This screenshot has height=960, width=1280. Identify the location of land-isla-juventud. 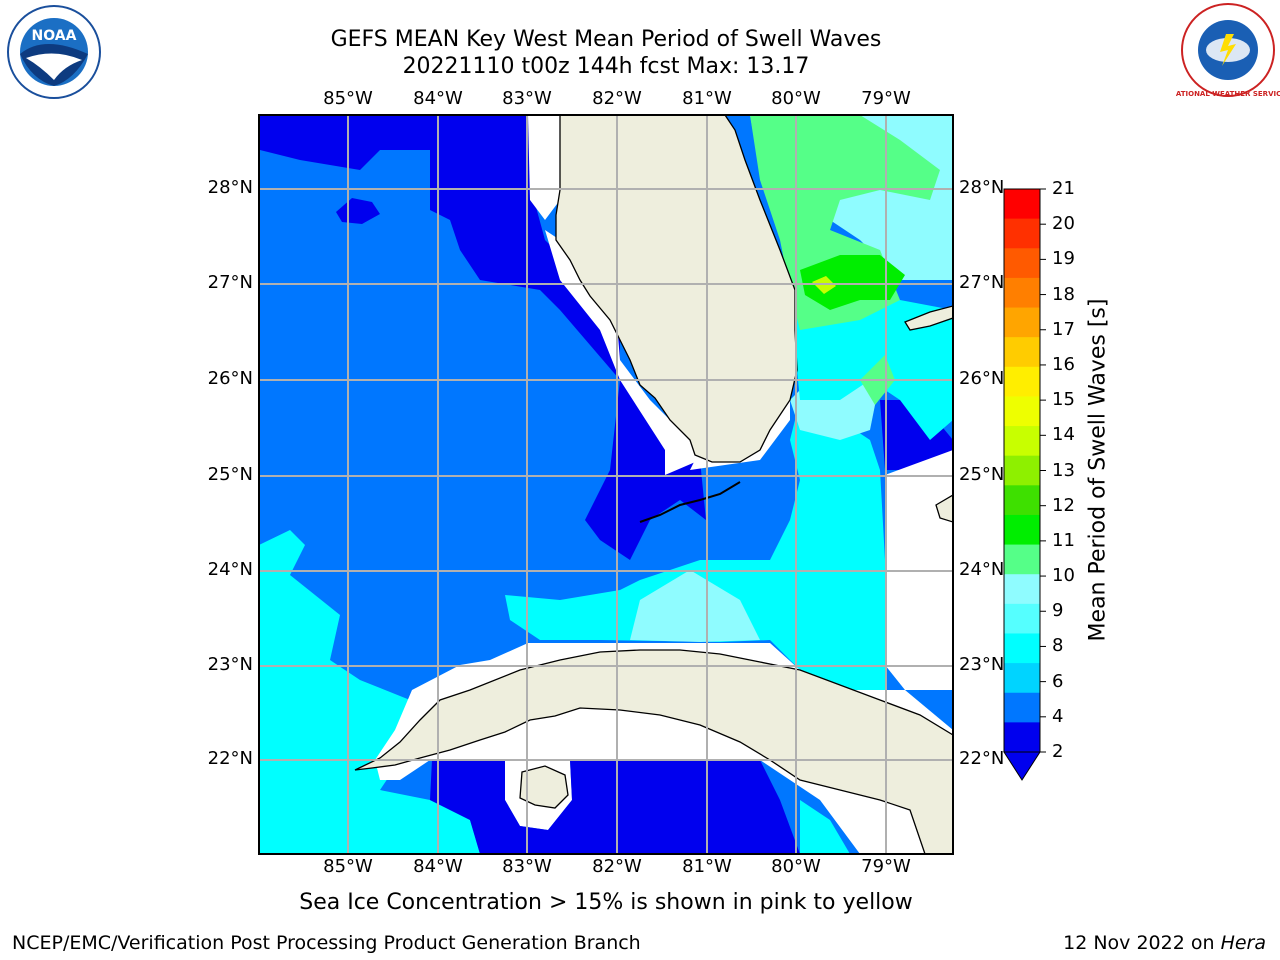
(544, 787).